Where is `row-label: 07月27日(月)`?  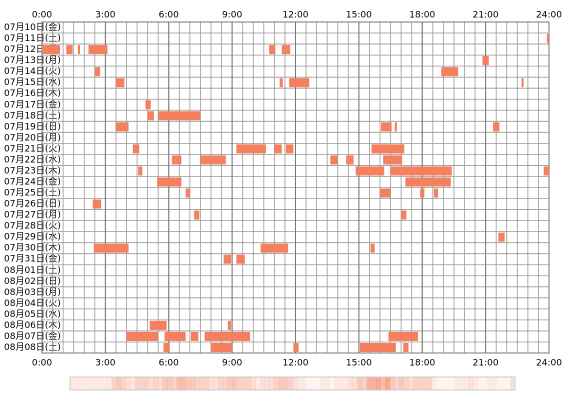 row-label: 07月27日(月) is located at coordinates (32, 215).